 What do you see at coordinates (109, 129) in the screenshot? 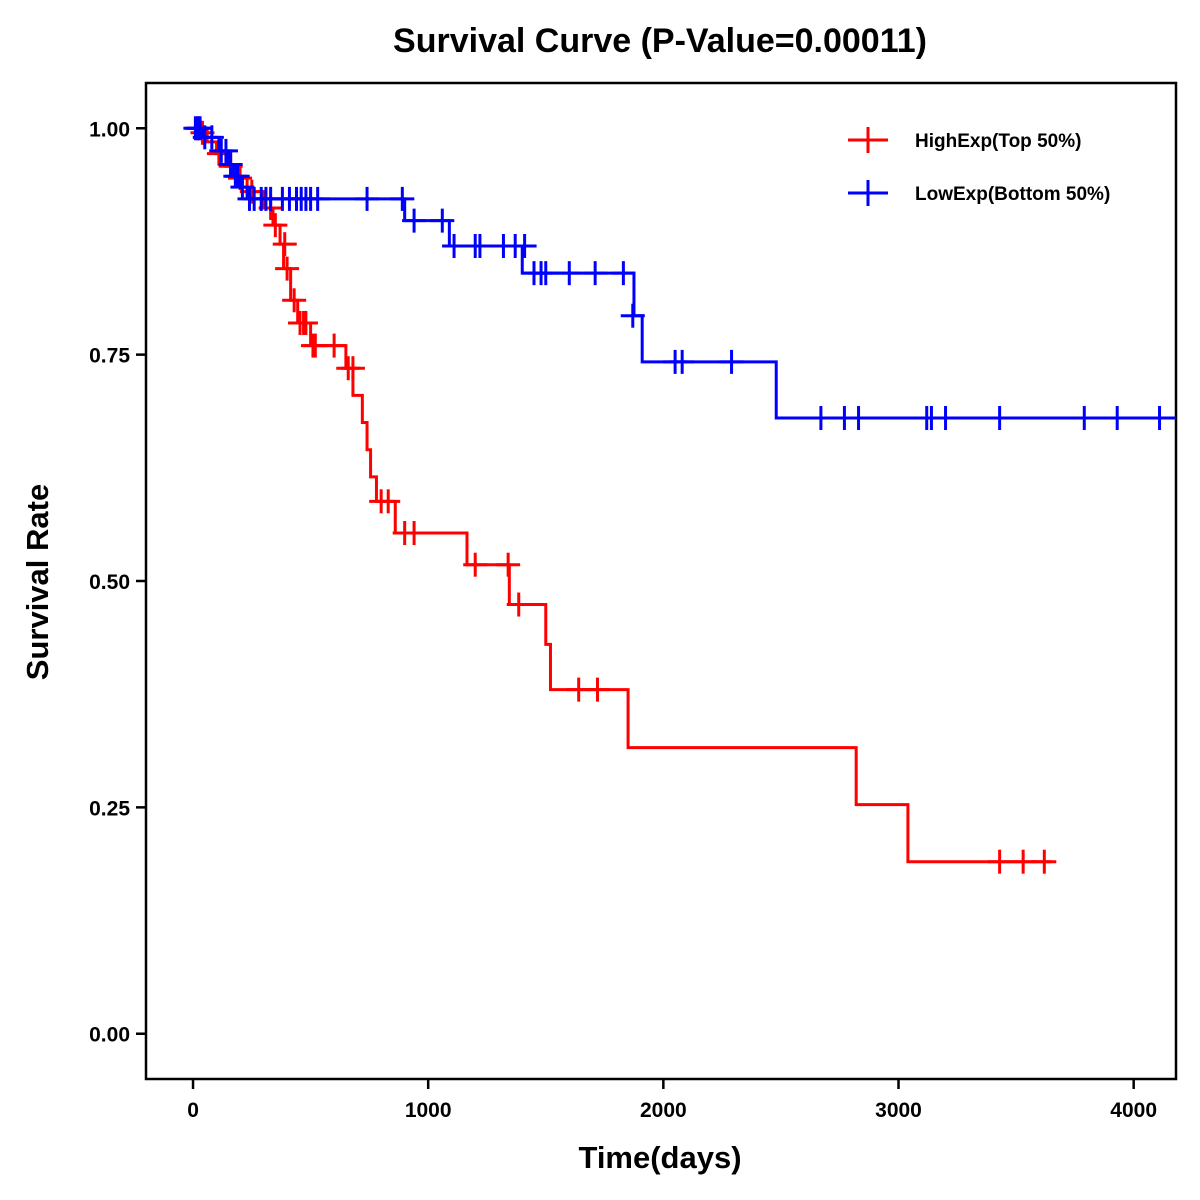
I see `y-tick-label: 1.00` at bounding box center [109, 129].